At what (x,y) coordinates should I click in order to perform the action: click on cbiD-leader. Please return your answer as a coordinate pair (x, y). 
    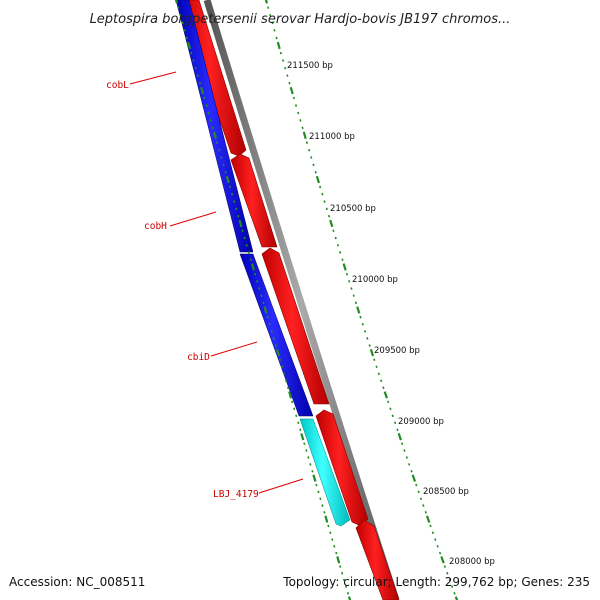
    Looking at the image, I should click on (234, 349).